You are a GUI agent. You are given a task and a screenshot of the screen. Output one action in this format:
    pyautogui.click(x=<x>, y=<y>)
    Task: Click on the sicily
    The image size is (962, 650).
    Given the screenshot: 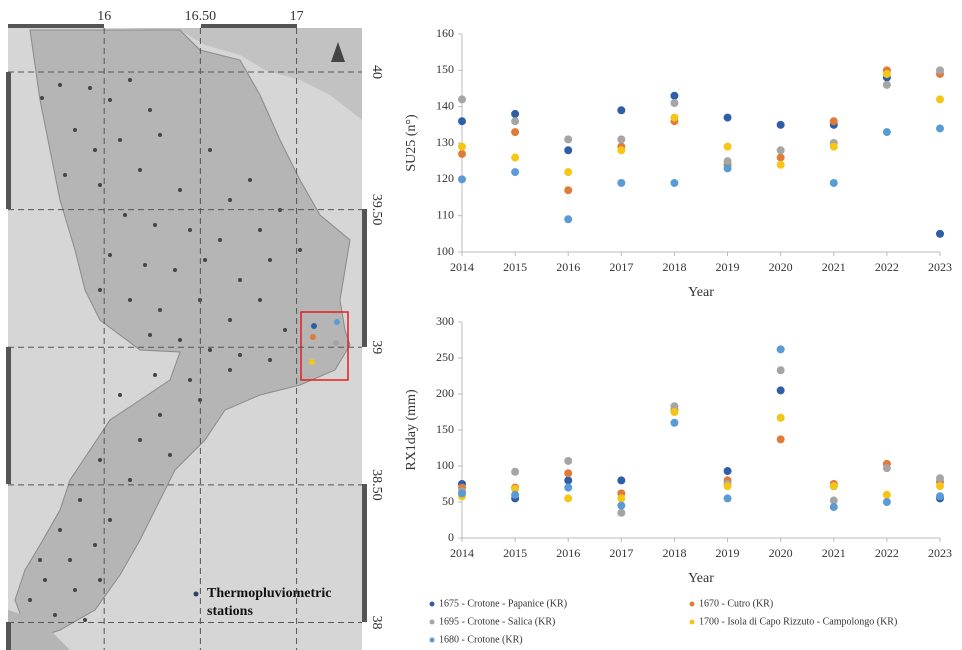 What is the action you would take?
    pyautogui.click(x=39, y=630)
    